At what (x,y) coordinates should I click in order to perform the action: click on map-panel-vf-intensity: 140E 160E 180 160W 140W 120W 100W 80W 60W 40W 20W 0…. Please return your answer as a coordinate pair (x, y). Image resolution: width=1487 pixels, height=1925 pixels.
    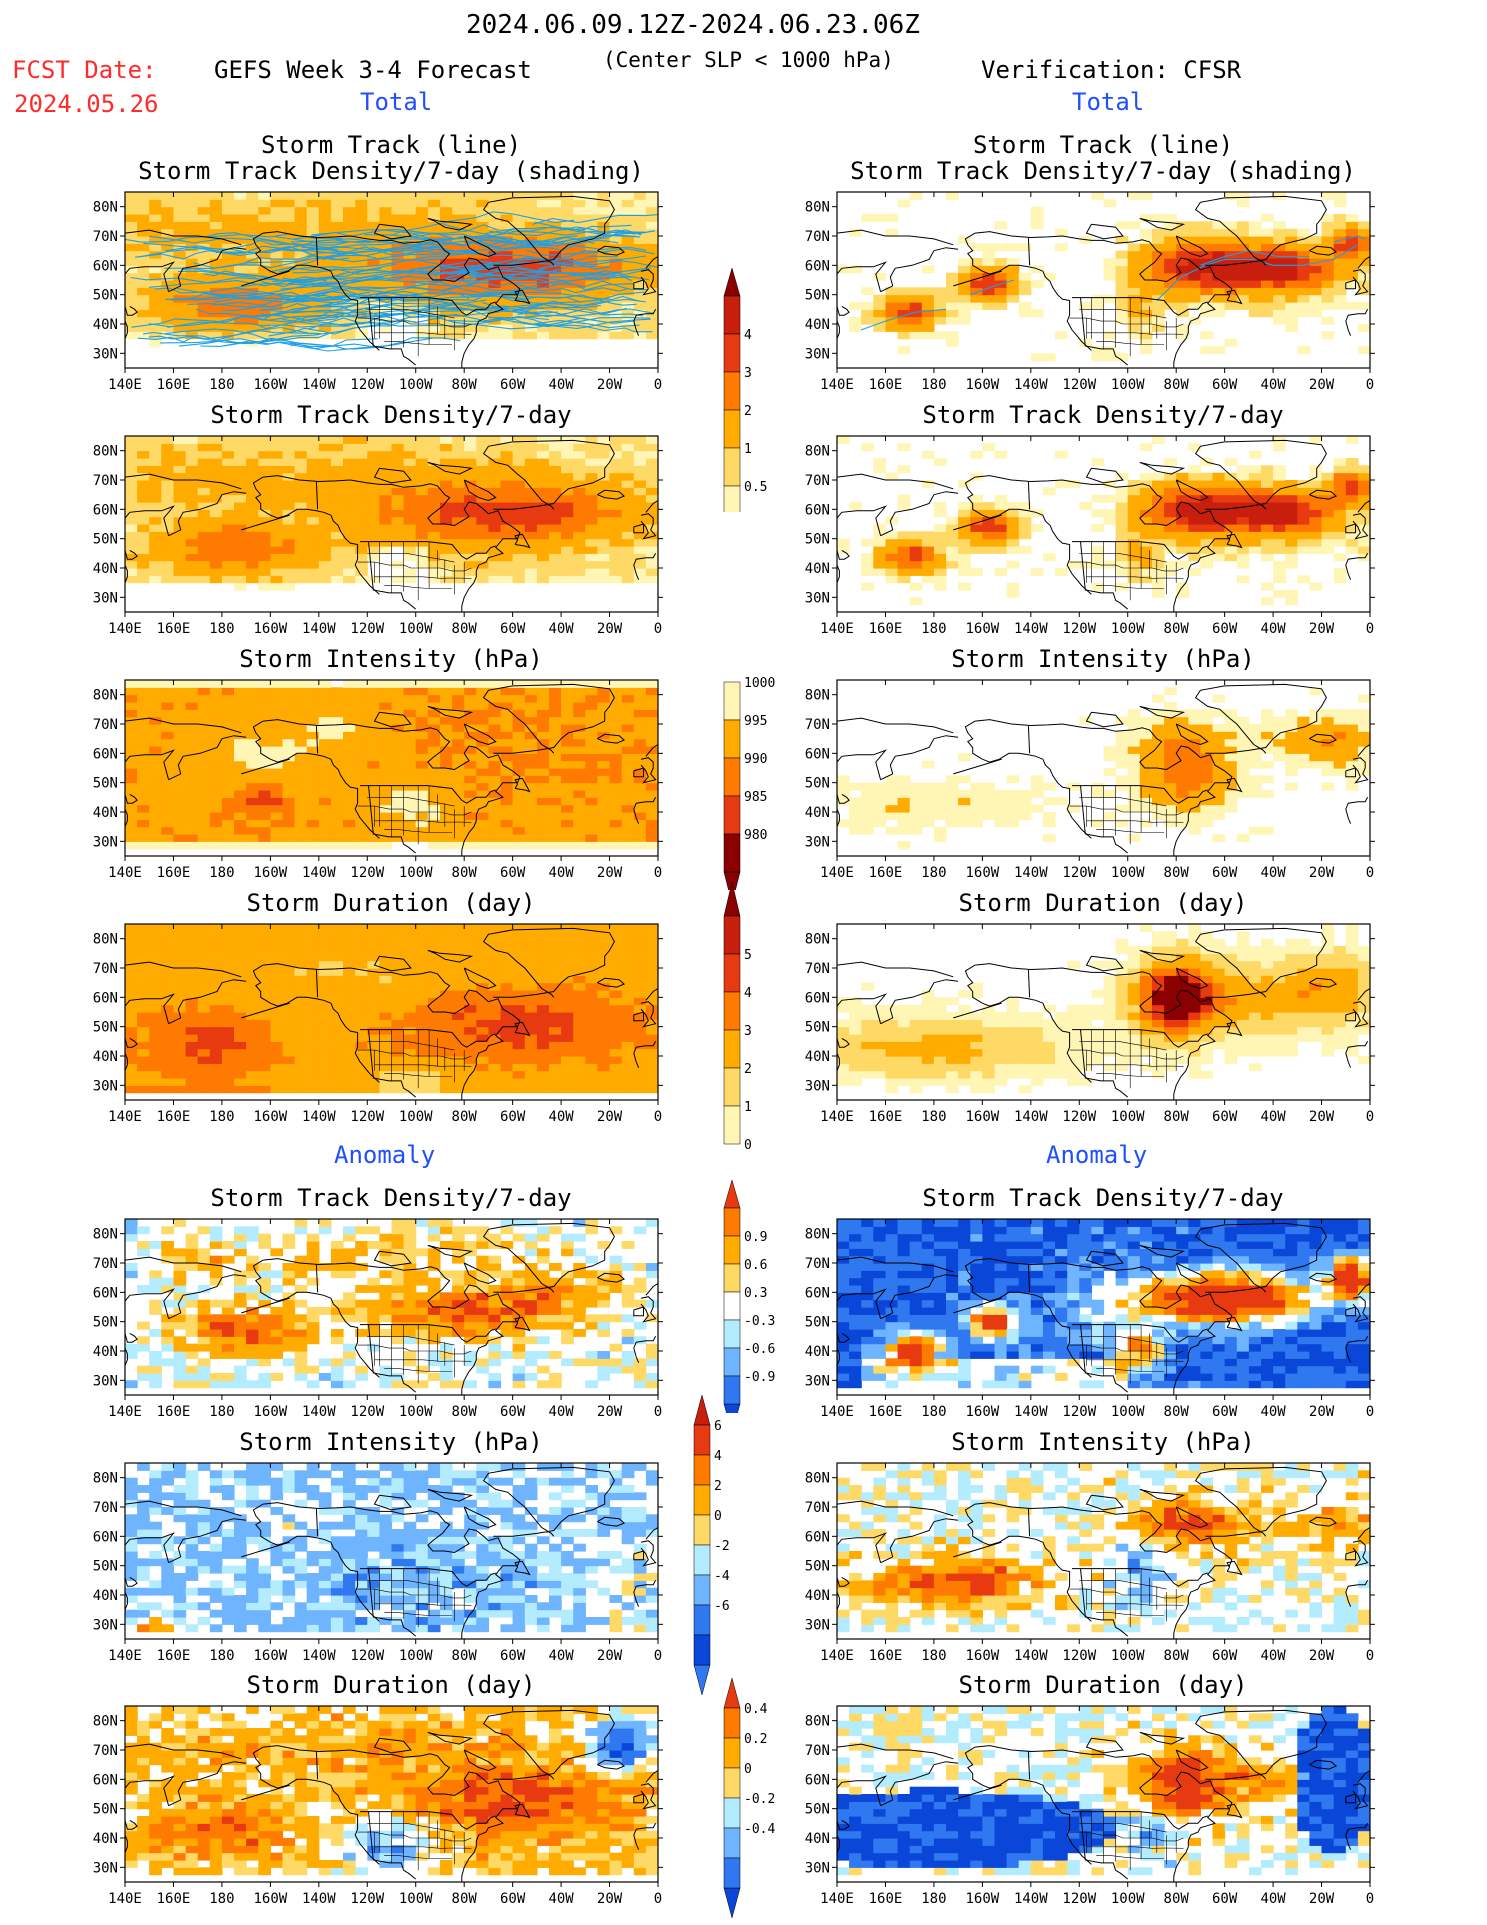
    Looking at the image, I should click on (1090, 780).